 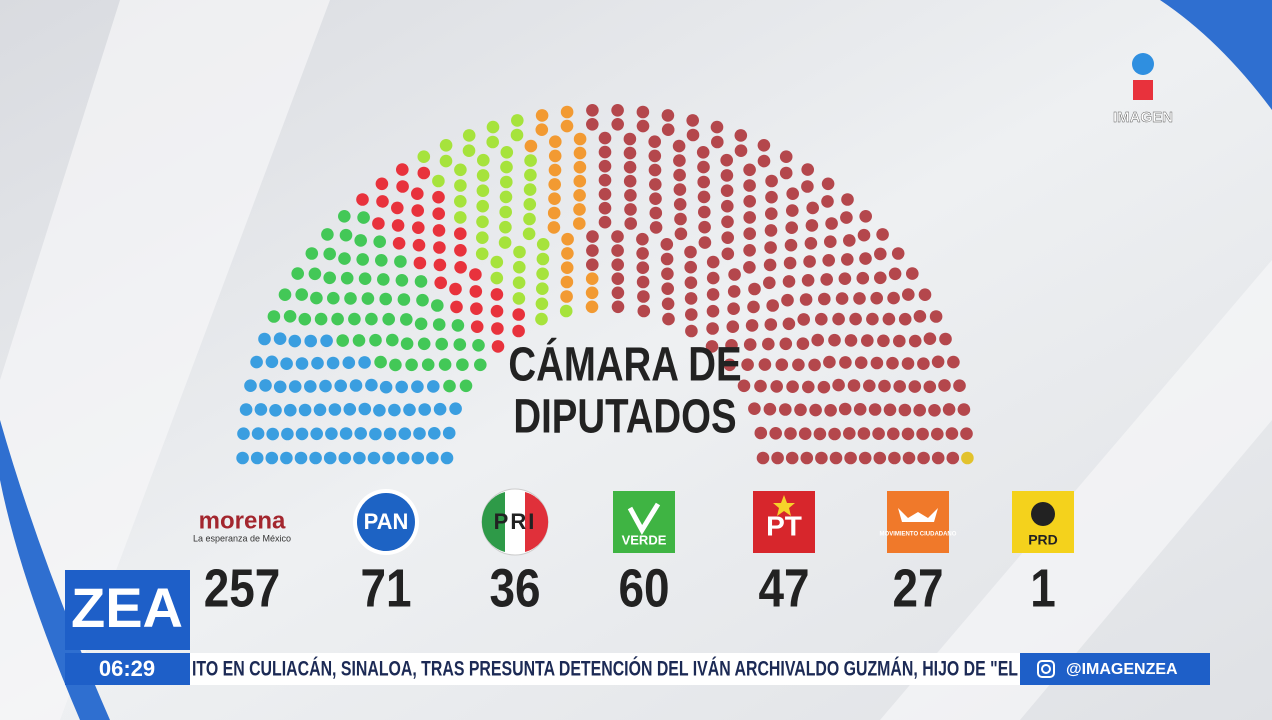 What do you see at coordinates (242, 538) in the screenshot?
I see `party-tagline: La esperanza de México` at bounding box center [242, 538].